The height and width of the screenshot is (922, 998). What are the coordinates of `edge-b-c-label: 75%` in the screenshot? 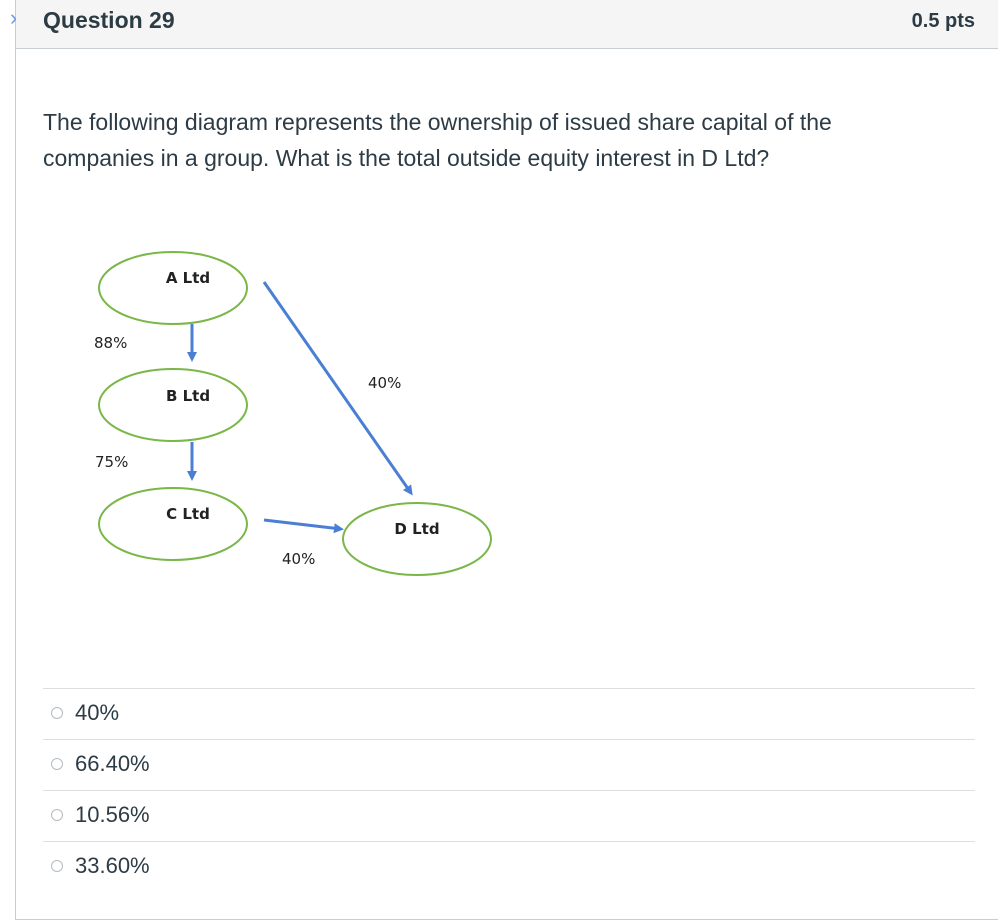 It's located at (111, 462).